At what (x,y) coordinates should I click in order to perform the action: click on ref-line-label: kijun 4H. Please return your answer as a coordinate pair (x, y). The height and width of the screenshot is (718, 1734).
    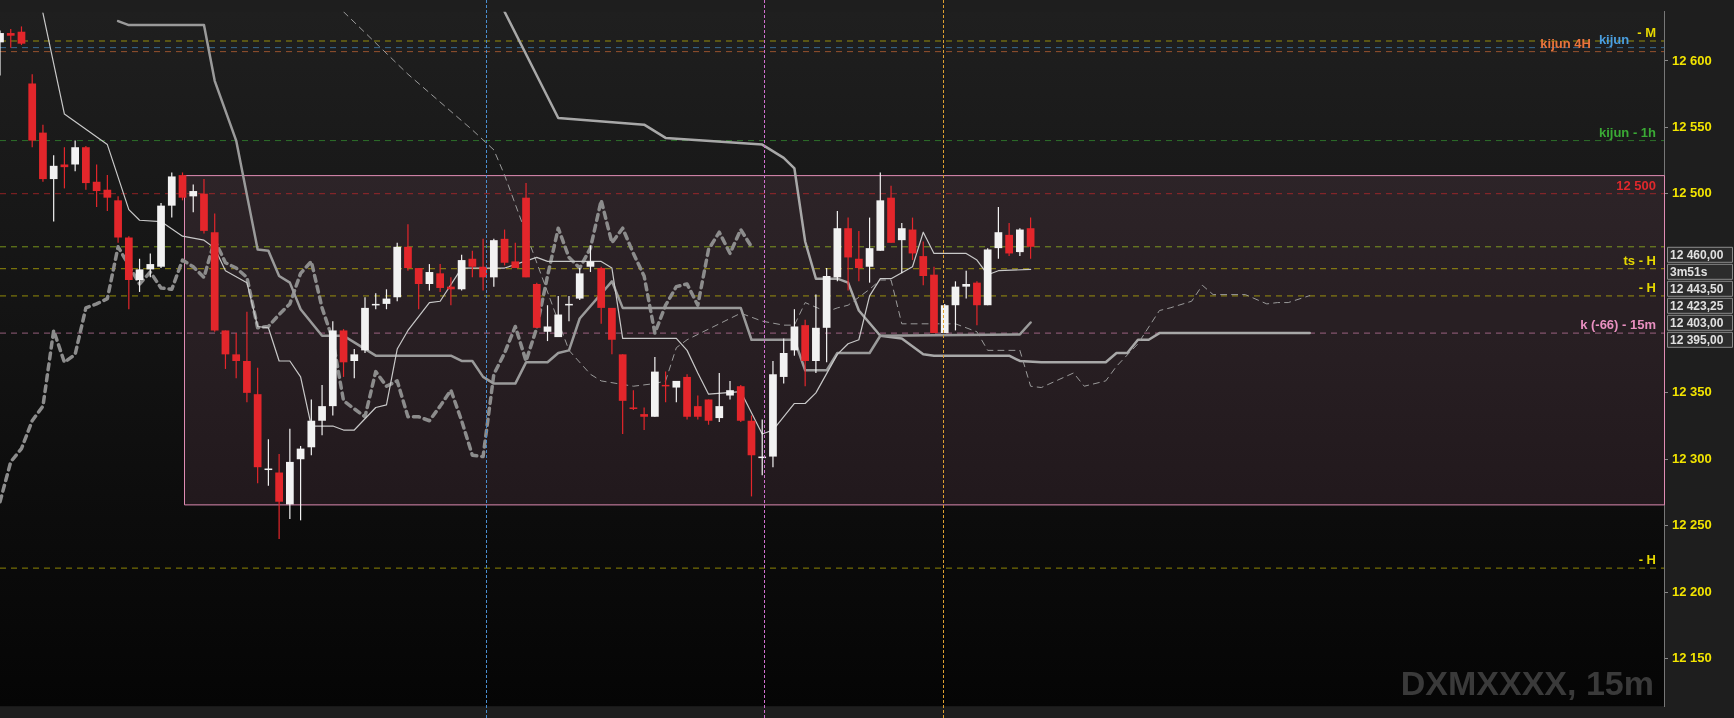
    Looking at the image, I should click on (1565, 43).